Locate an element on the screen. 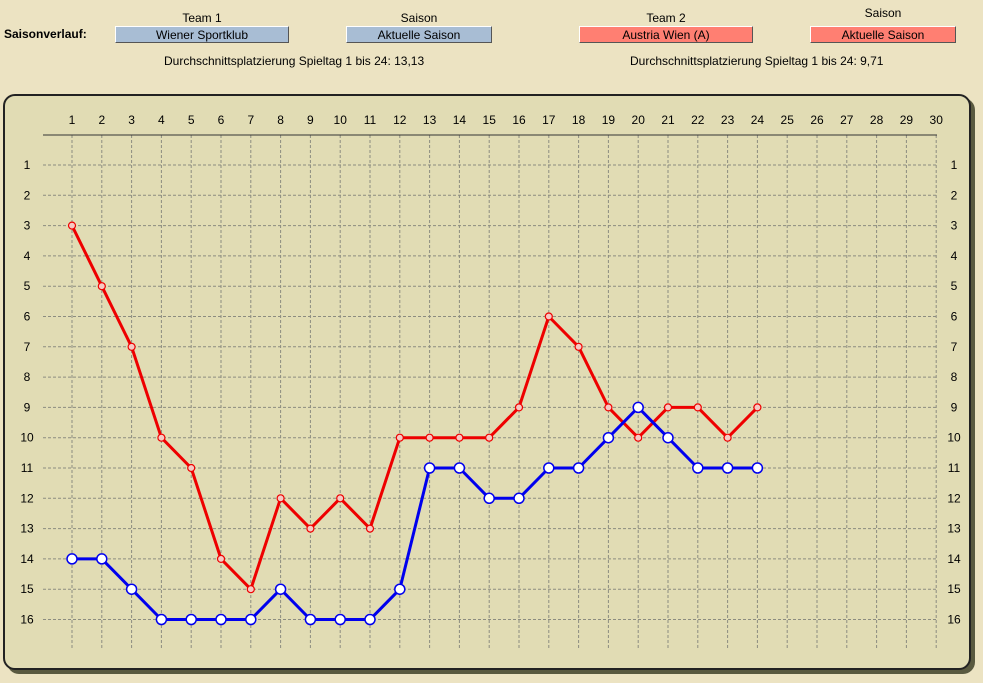  x-tick-label-14: 14 is located at coordinates (460, 120).